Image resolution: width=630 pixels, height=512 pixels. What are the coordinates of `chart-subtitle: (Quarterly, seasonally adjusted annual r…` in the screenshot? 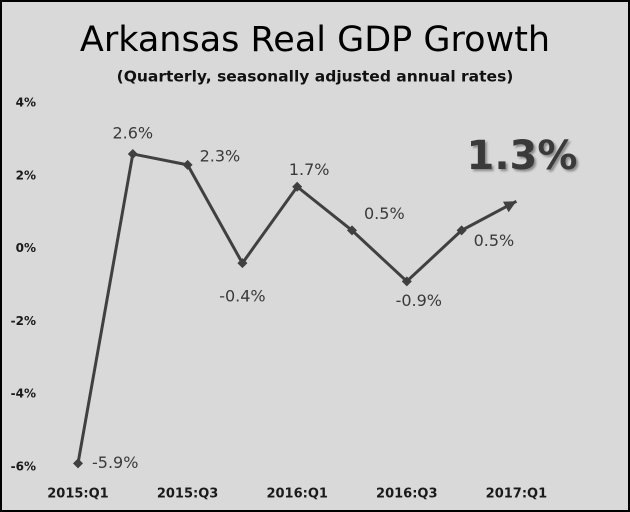 It's located at (315, 77).